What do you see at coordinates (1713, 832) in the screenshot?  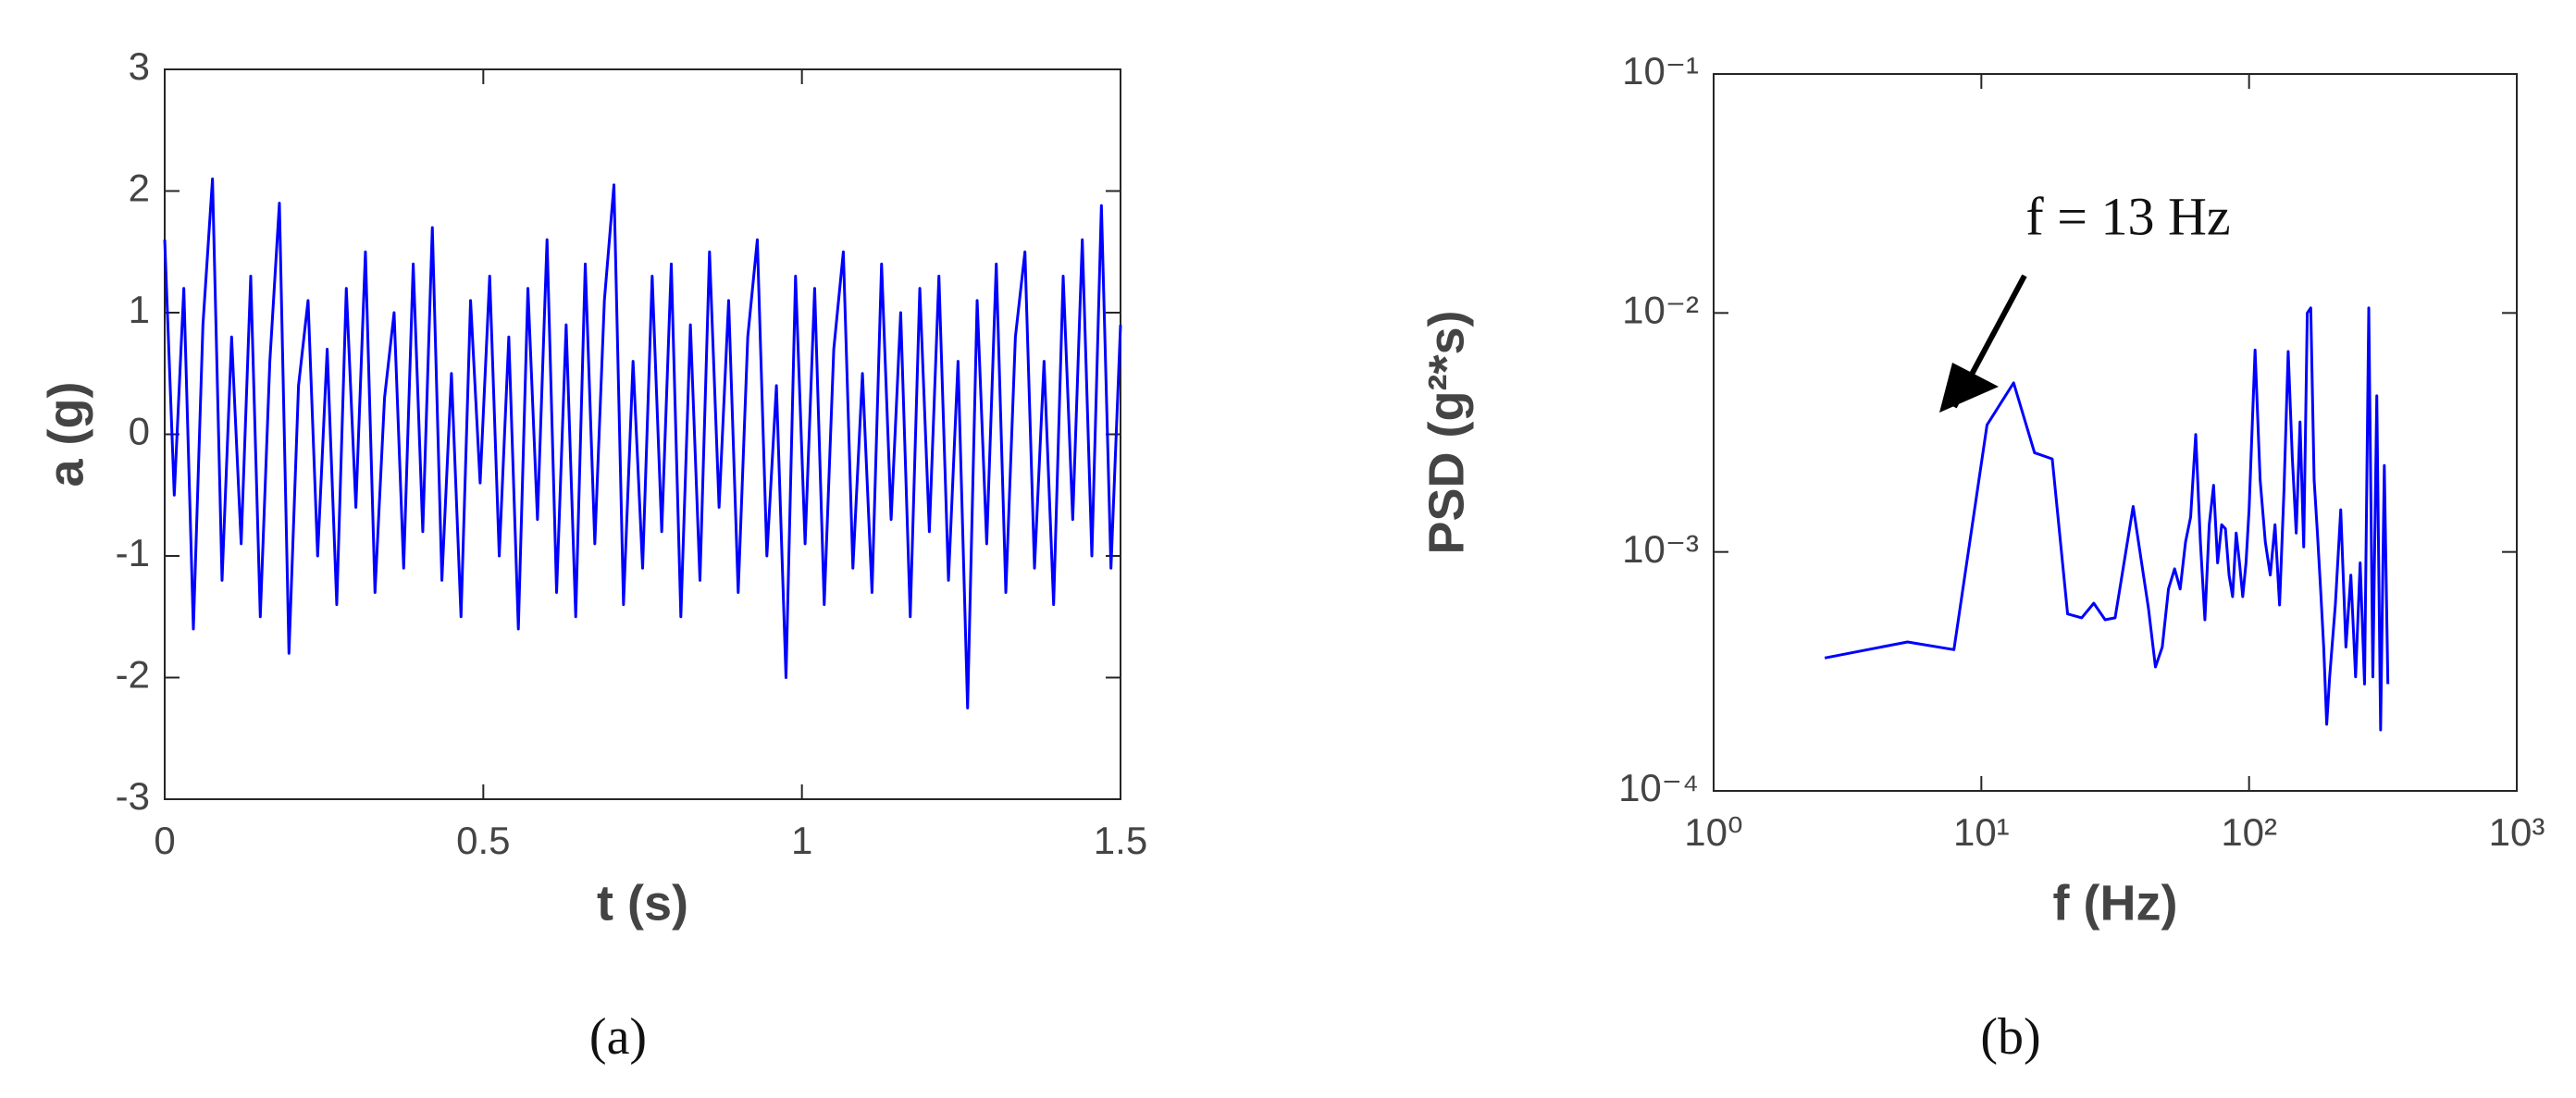 I see `x-tick-label: 10⁰` at bounding box center [1713, 832].